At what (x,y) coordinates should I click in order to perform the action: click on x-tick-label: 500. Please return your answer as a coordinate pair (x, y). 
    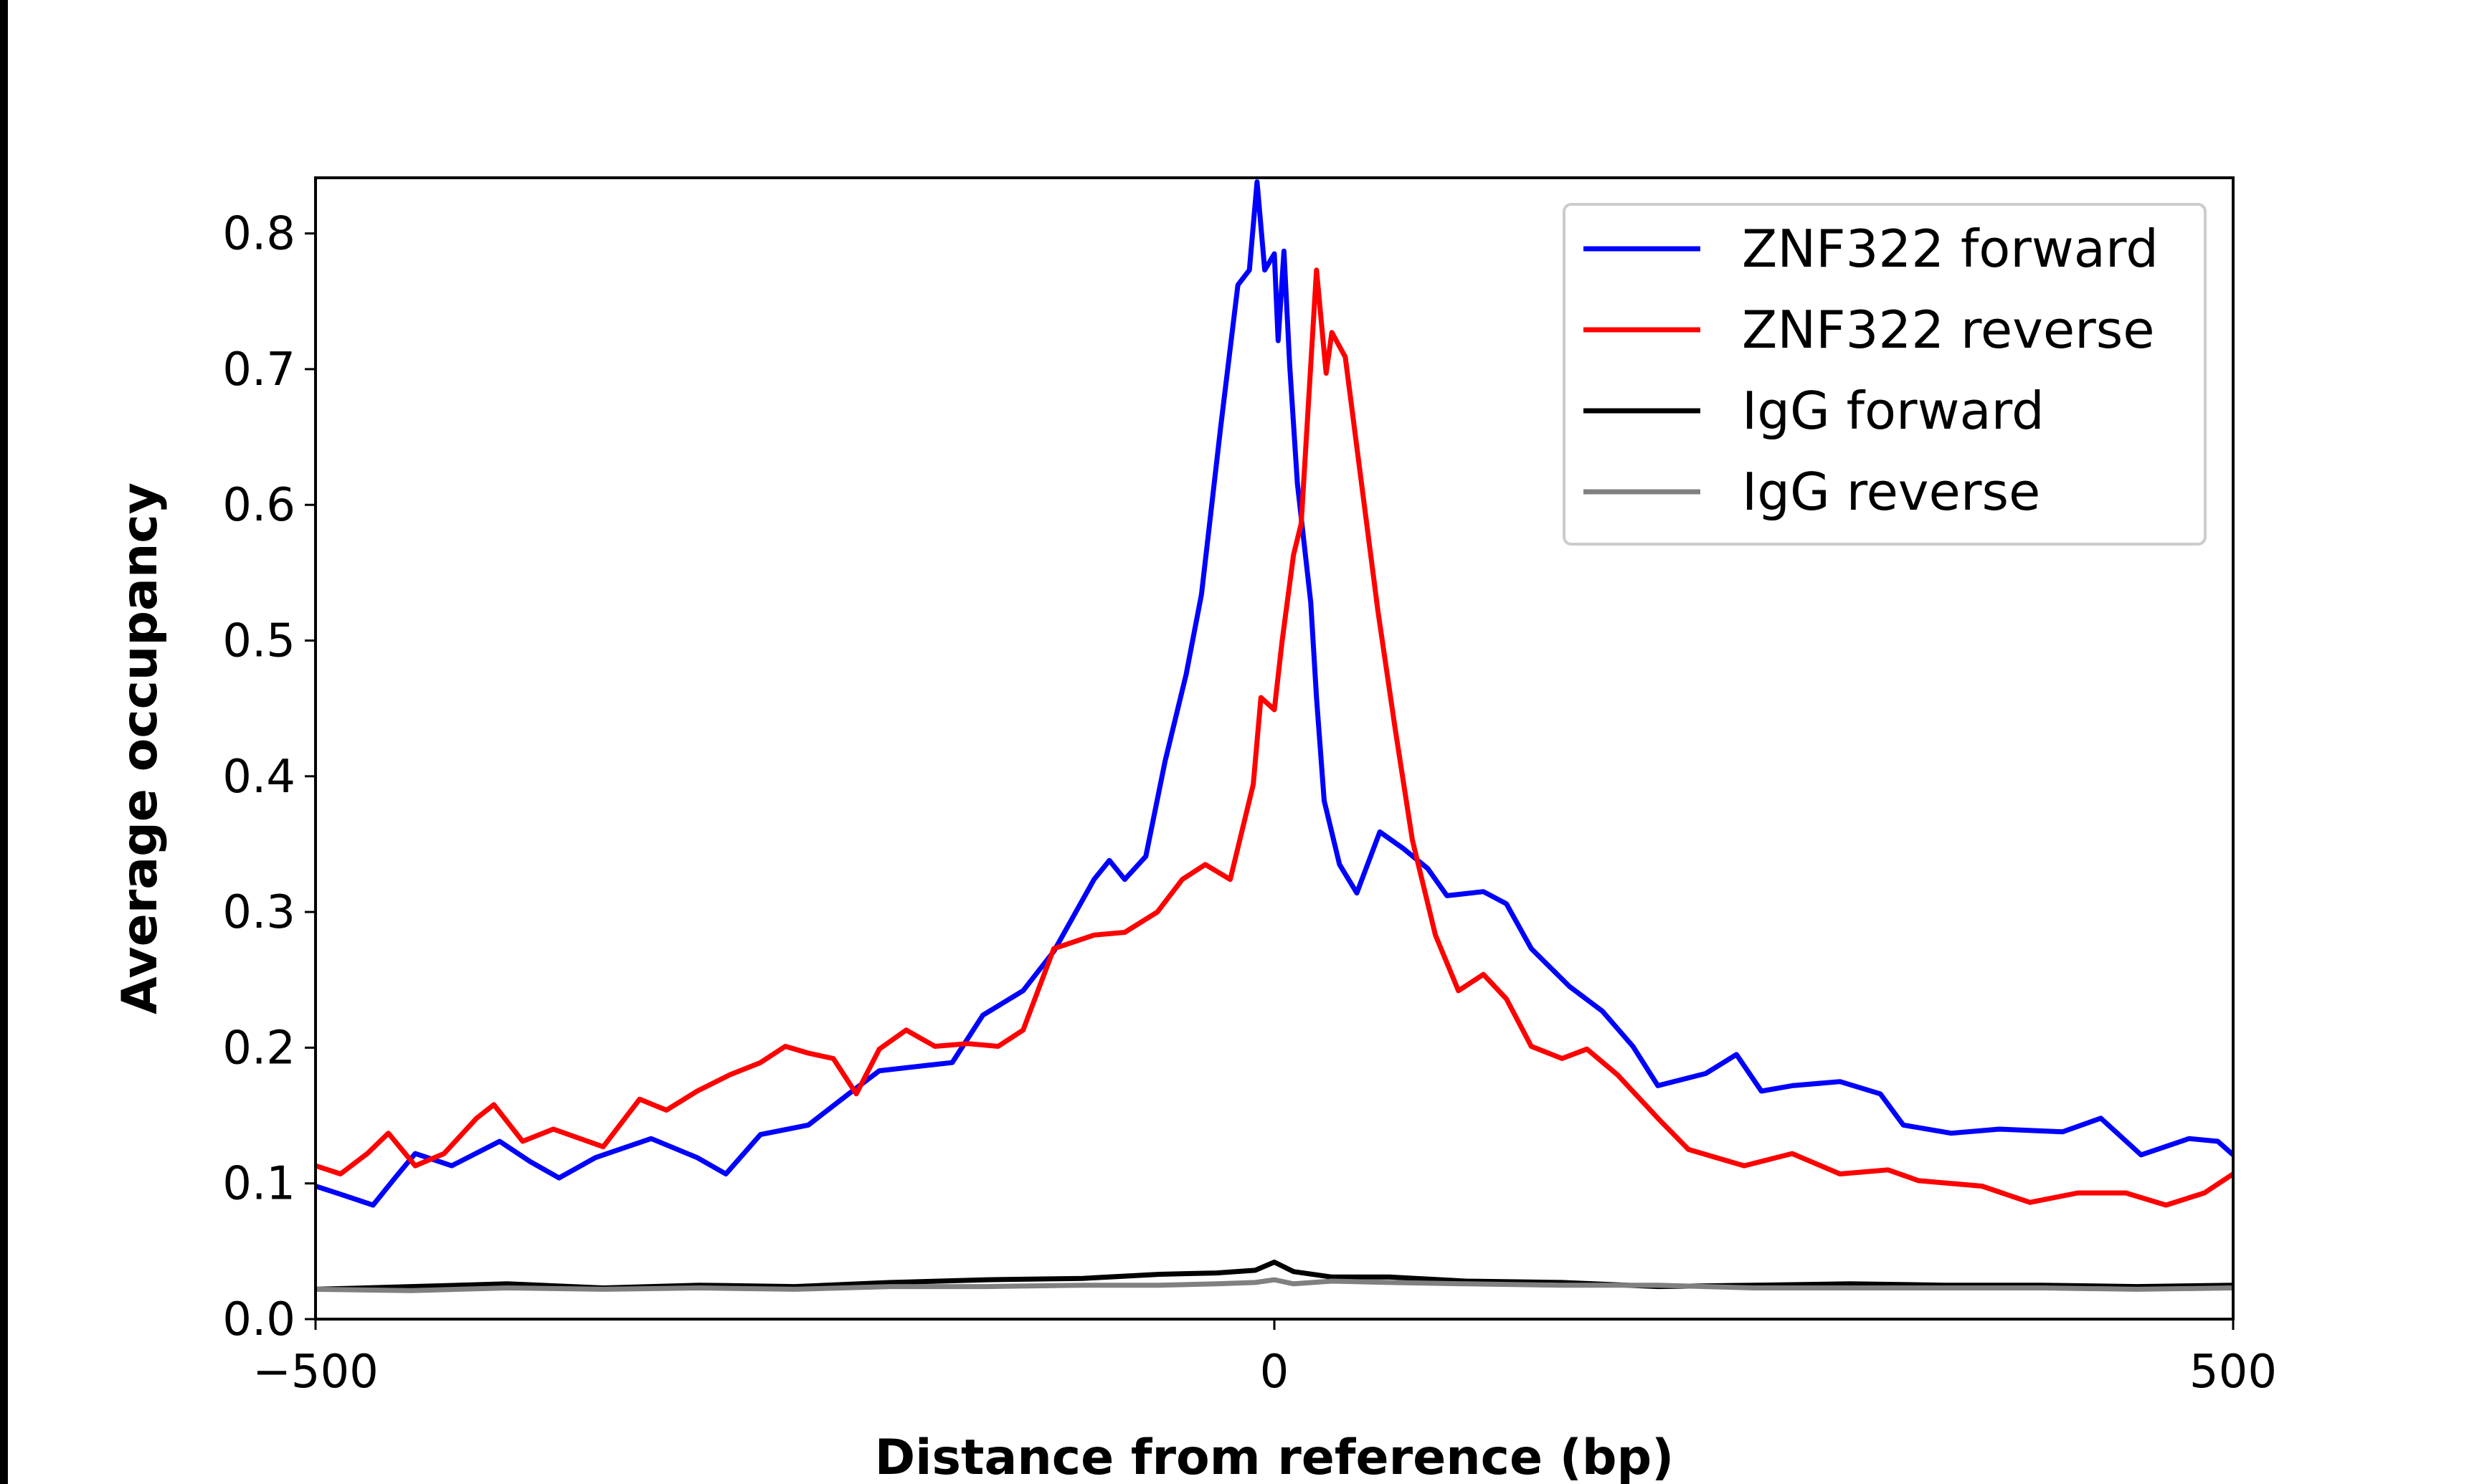
    Looking at the image, I should click on (2233, 1373).